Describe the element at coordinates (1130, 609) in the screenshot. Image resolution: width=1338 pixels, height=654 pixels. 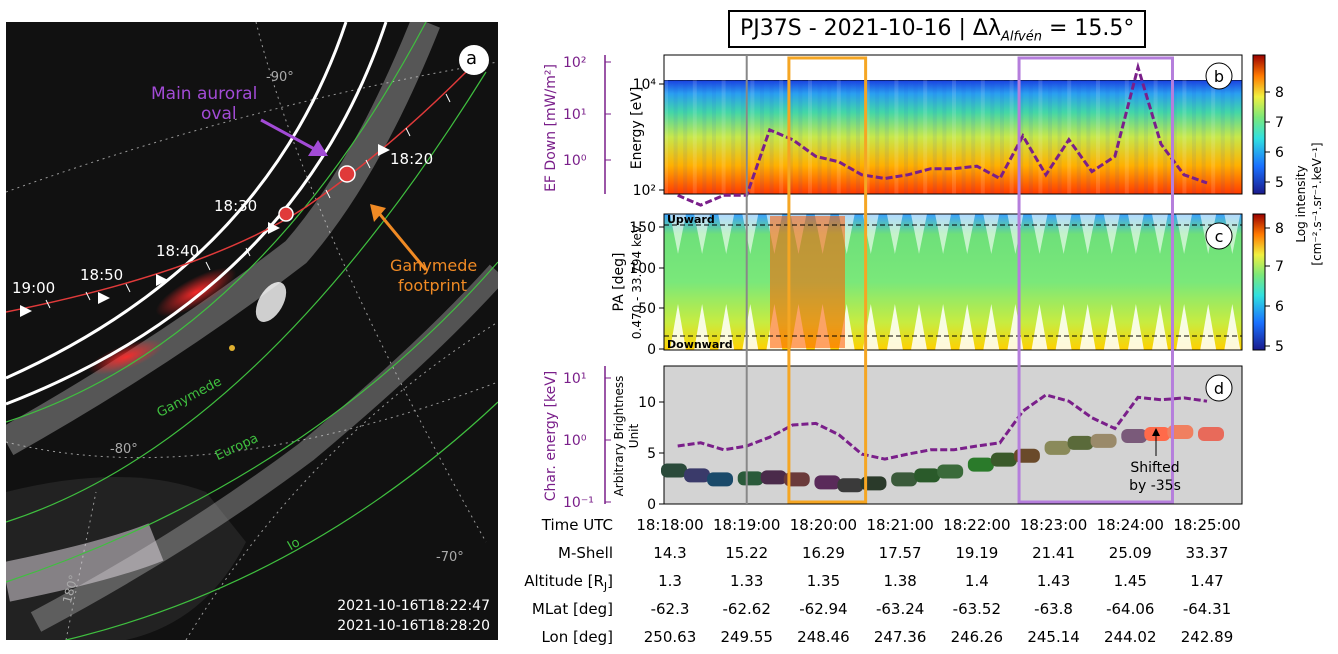
I see `table-cell: -64.06` at that location.